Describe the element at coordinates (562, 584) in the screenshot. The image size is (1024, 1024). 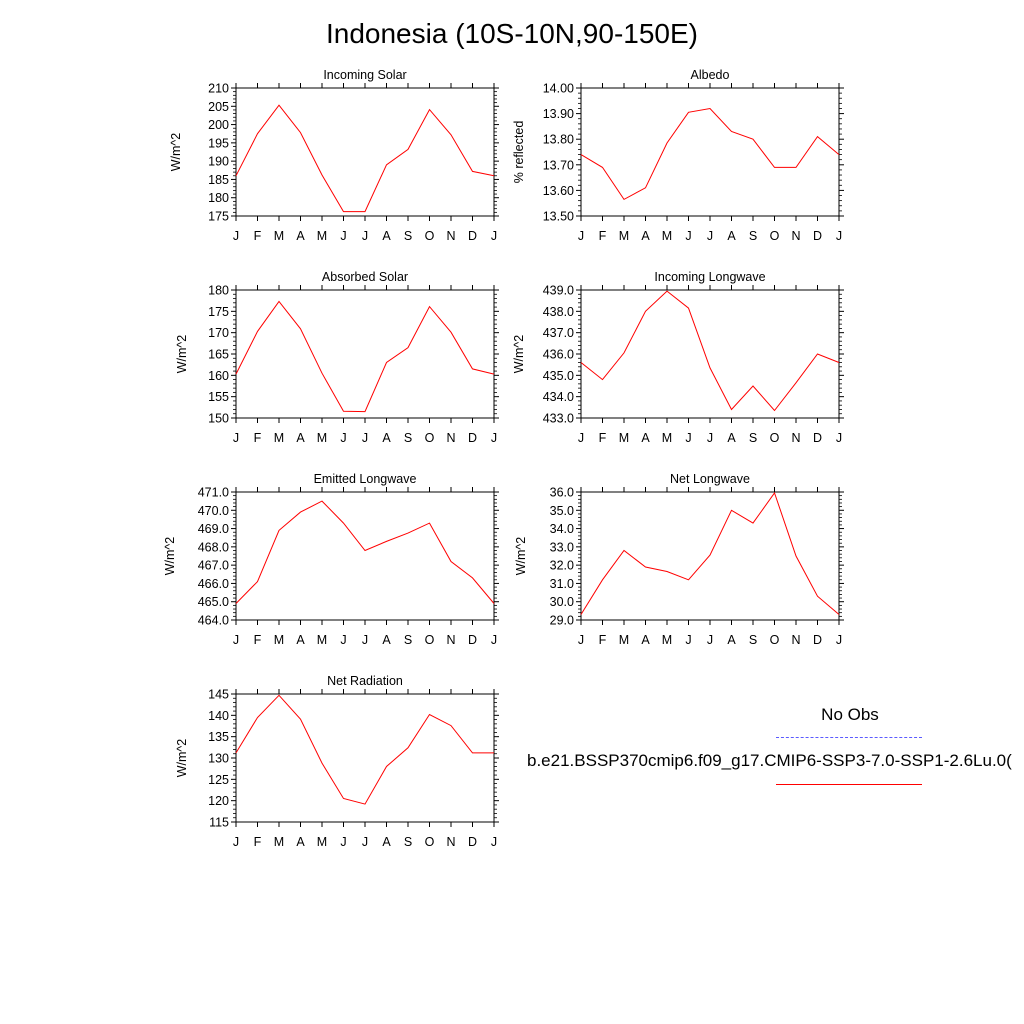
I see `y-tick-label: 31.0` at that location.